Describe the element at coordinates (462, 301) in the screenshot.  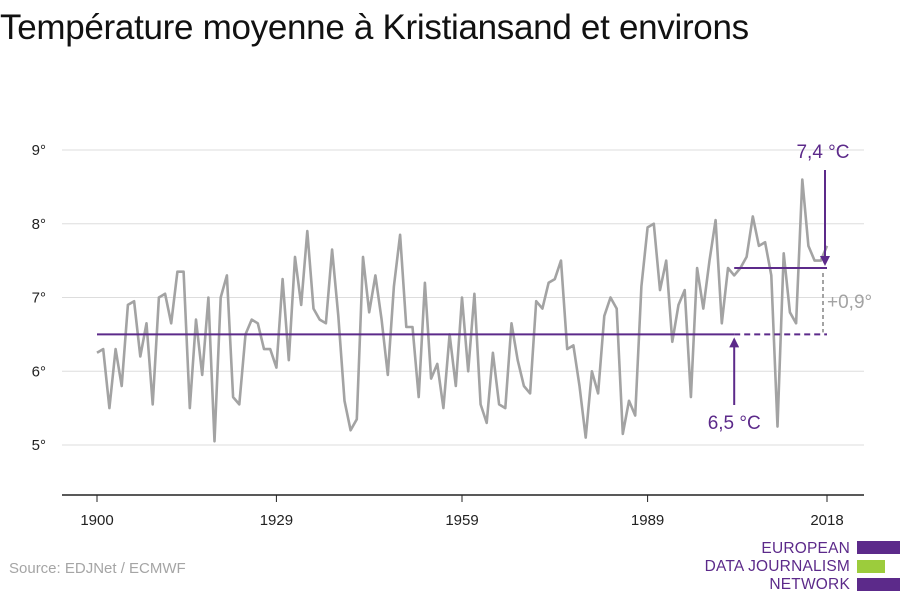
I see `reference-lines` at that location.